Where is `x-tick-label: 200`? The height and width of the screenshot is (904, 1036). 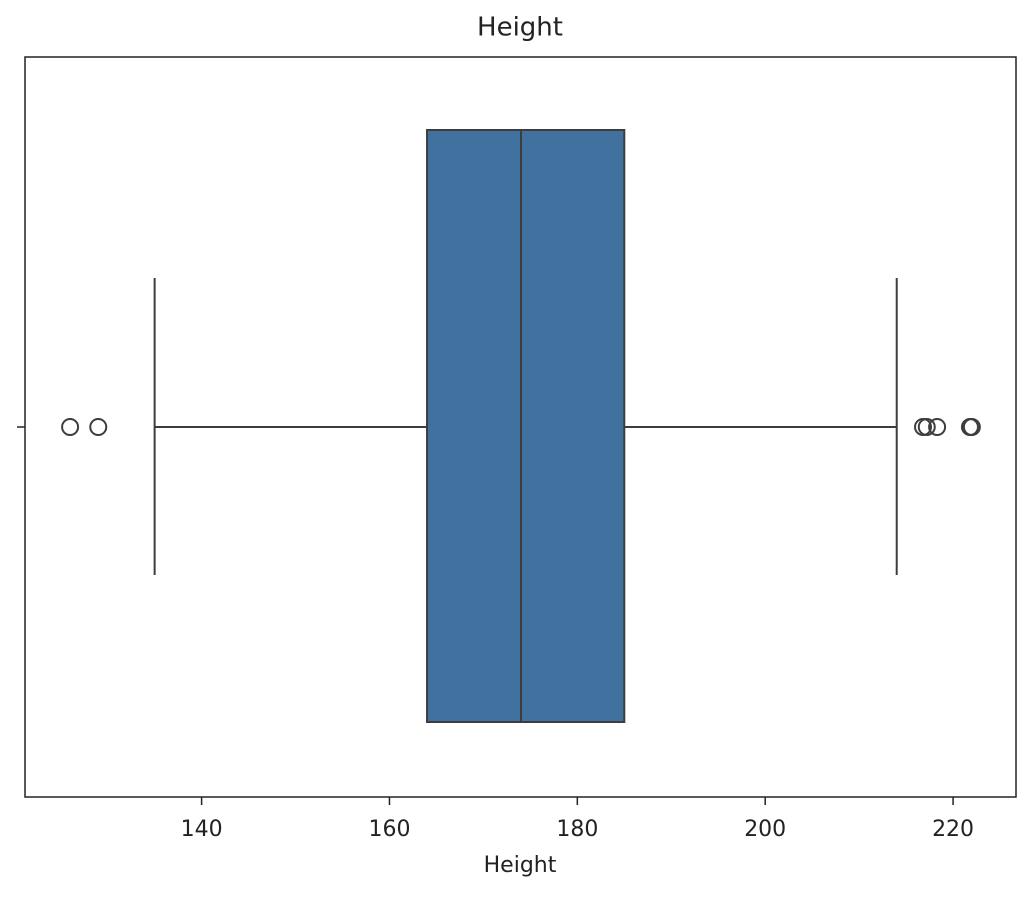 x-tick-label: 200 is located at coordinates (765, 829).